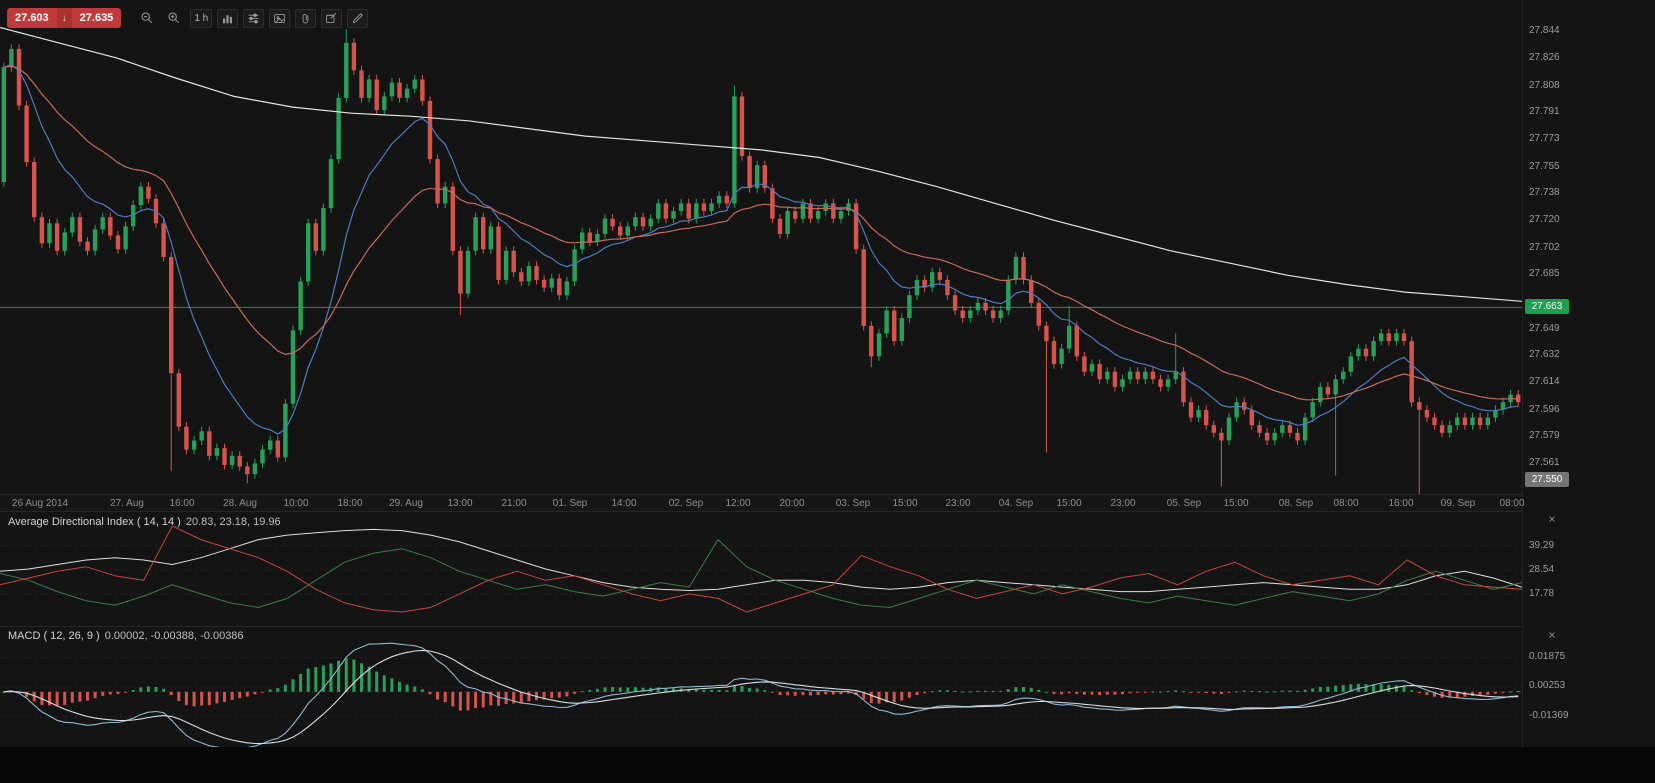 This screenshot has height=783, width=1655. What do you see at coordinates (1544, 111) in the screenshot?
I see `price-tick: 27.791` at bounding box center [1544, 111].